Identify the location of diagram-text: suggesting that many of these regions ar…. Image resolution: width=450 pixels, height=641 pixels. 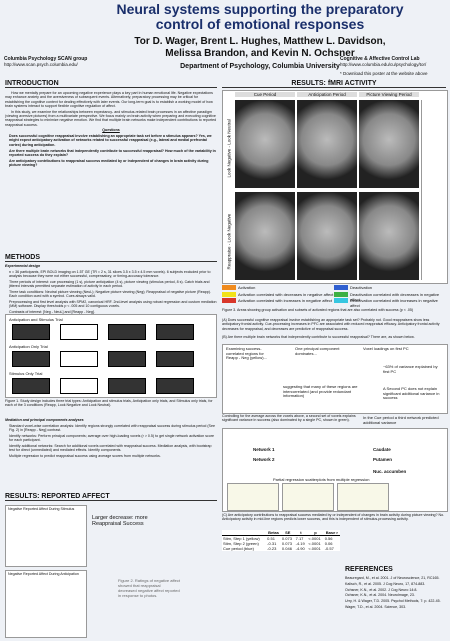
(320, 391).